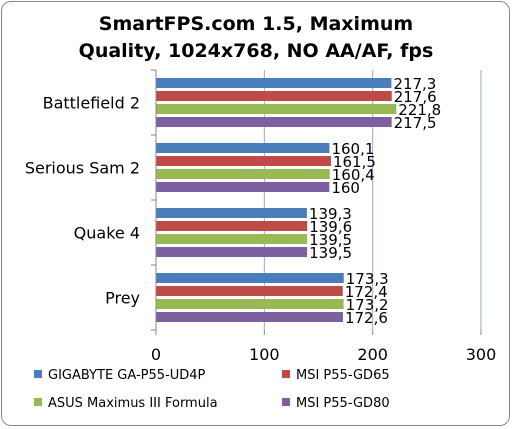 This screenshot has height=429, width=513. Describe the element at coordinates (256, 24) in the screenshot. I see `chart-title-line-1: SmartFPS.com 1.5, Maximum` at that location.